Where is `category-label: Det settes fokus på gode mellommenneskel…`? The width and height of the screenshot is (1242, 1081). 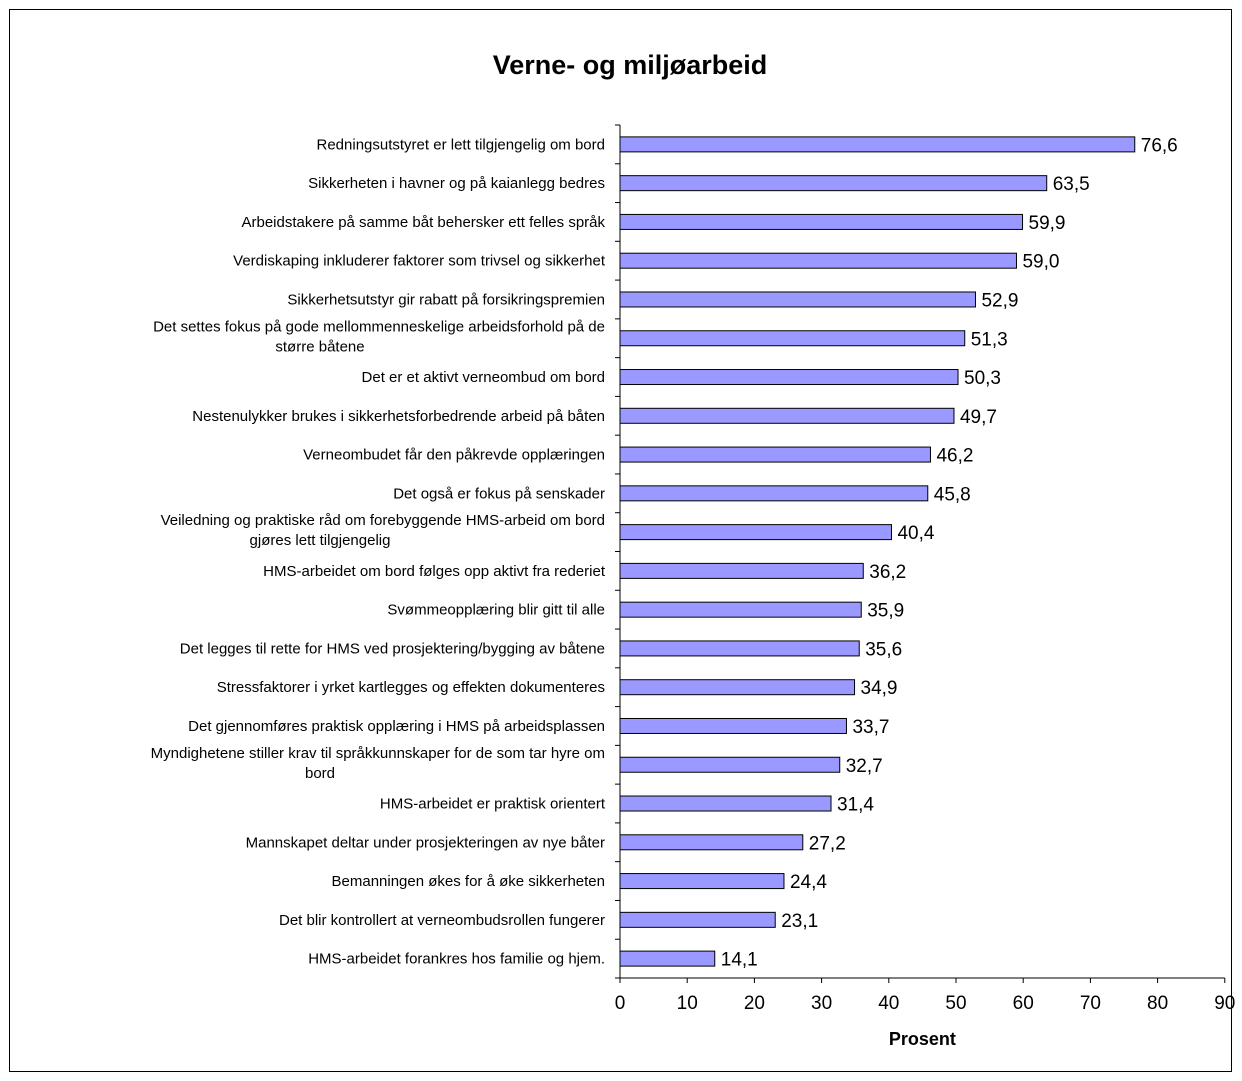
category-label: Det settes fokus på gode mellommenneskel… is located at coordinates (379, 326).